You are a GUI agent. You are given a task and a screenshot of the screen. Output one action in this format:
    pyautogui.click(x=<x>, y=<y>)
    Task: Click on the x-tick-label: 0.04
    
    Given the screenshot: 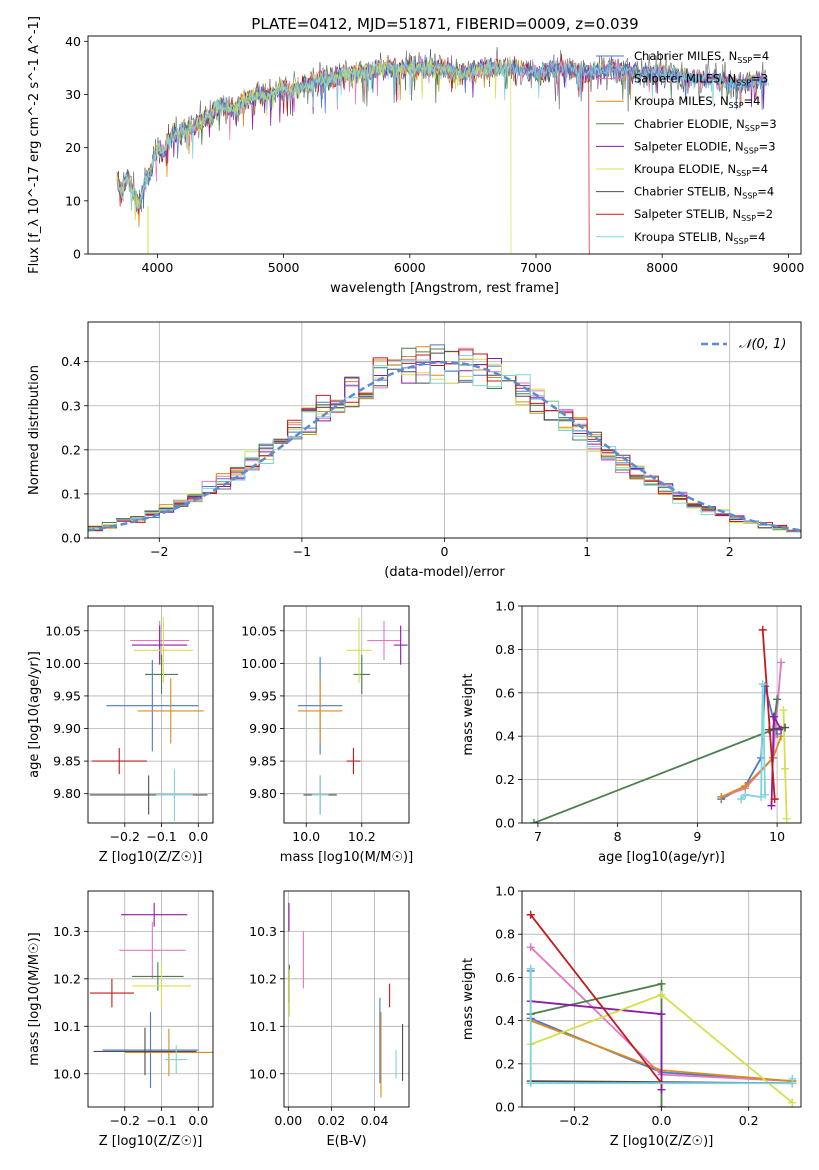 What is the action you would take?
    pyautogui.click(x=375, y=1120)
    